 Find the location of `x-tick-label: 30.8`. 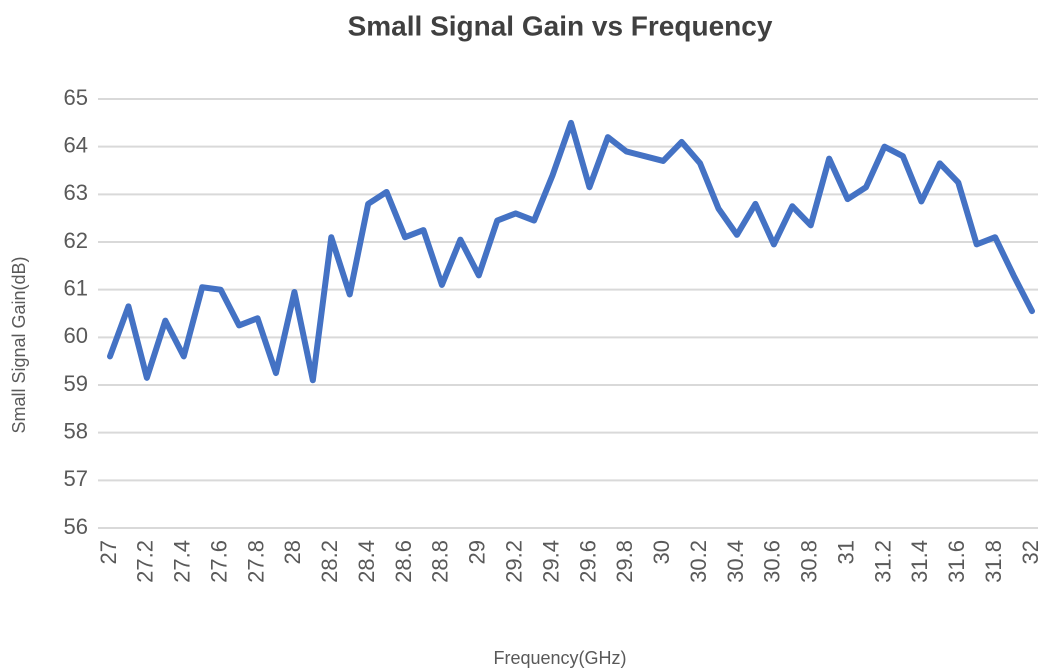

x-tick-label: 30.8 is located at coordinates (809, 561).